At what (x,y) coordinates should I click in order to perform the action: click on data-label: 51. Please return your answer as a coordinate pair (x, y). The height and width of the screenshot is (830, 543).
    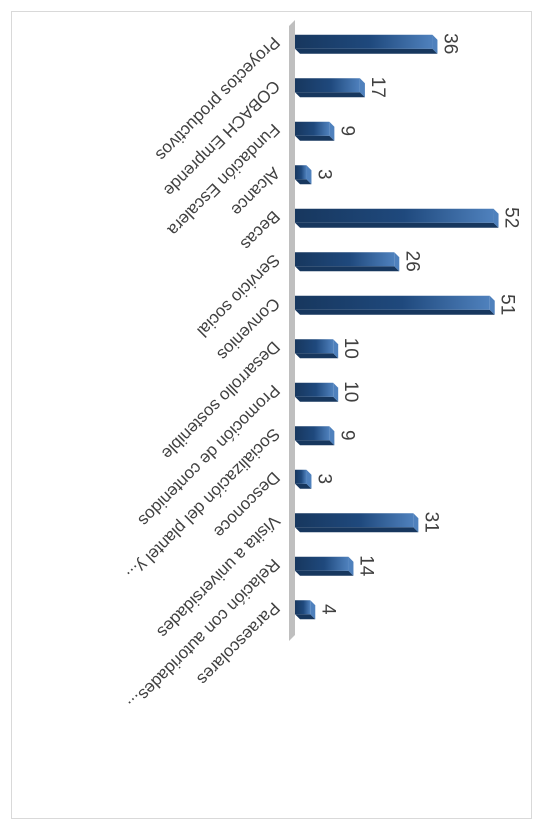
    Looking at the image, I should click on (507, 304).